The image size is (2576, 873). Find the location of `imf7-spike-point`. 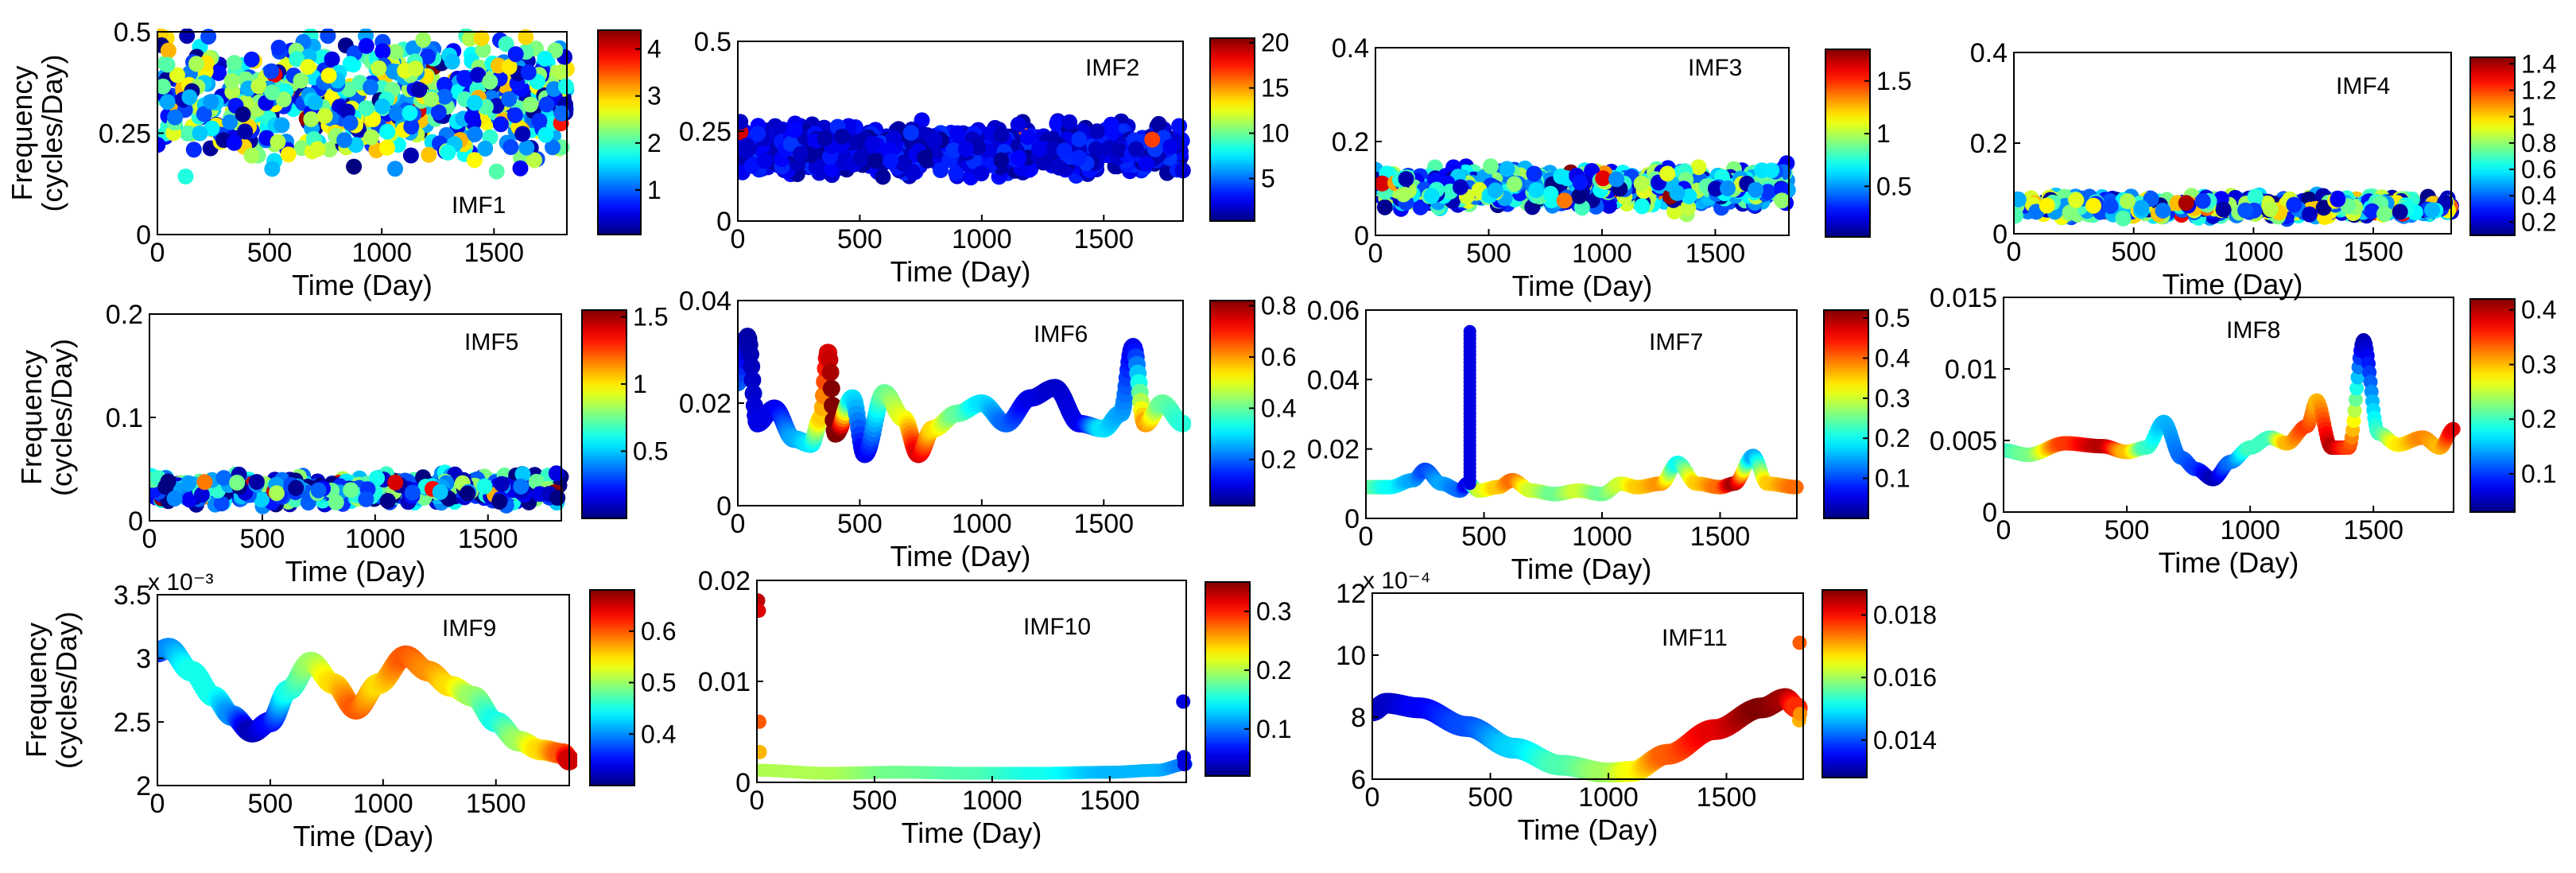

imf7-spike-point is located at coordinates (1469, 331).